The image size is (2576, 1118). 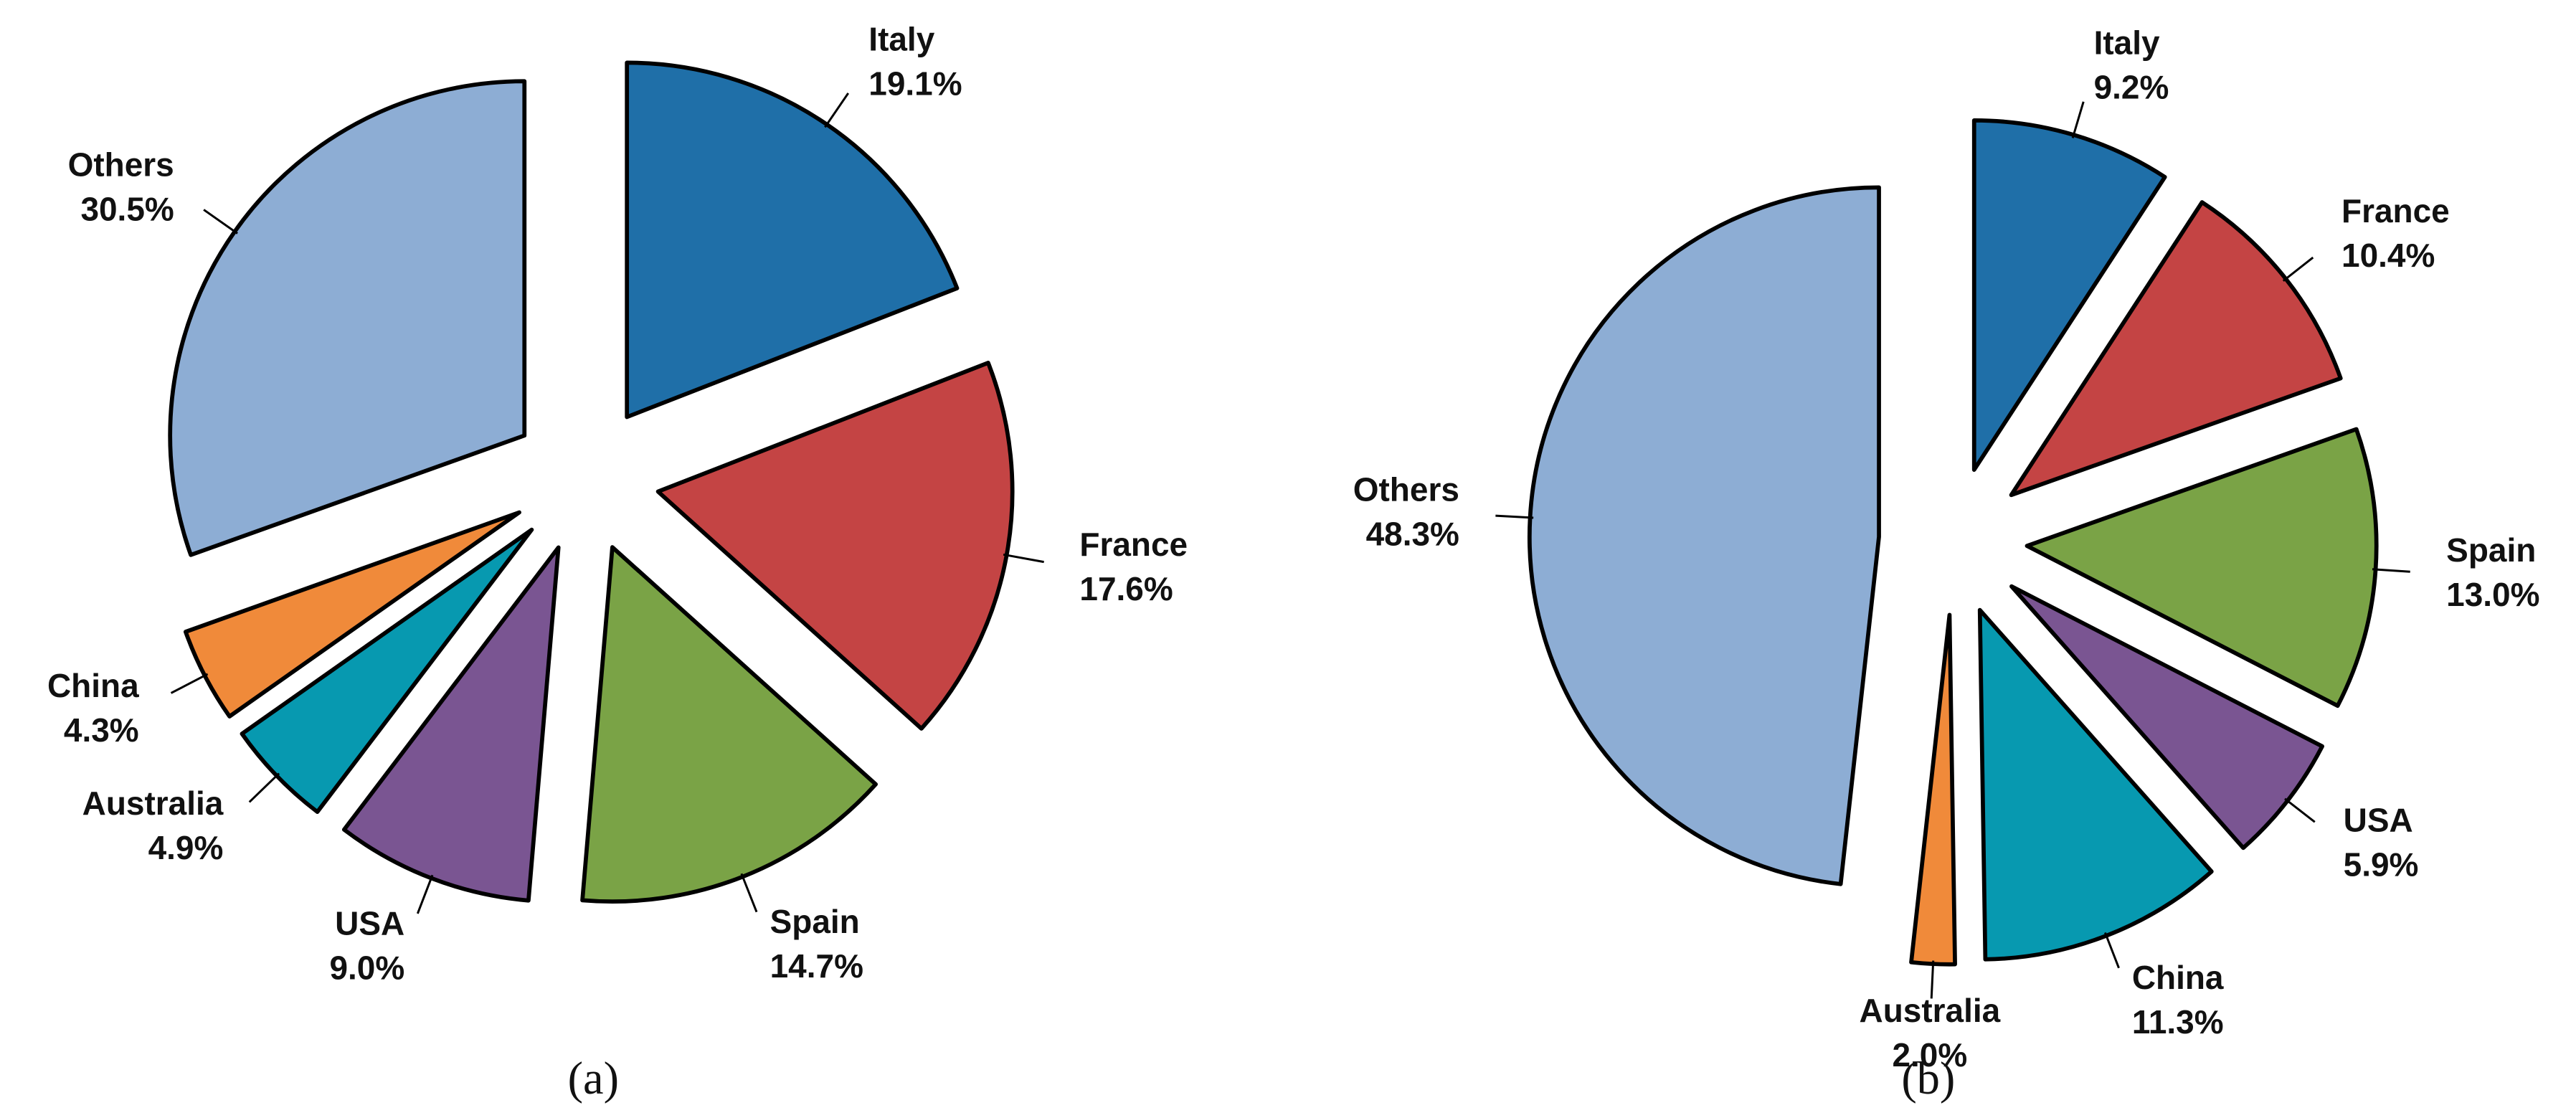 I want to click on value-label: 9.2%, so click(x=2131, y=88).